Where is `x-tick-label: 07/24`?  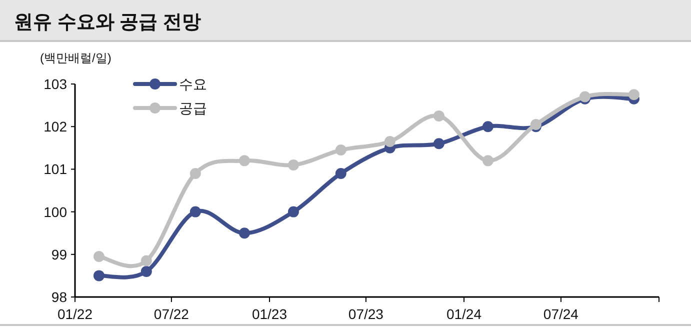 x-tick-label: 07/24 is located at coordinates (561, 314).